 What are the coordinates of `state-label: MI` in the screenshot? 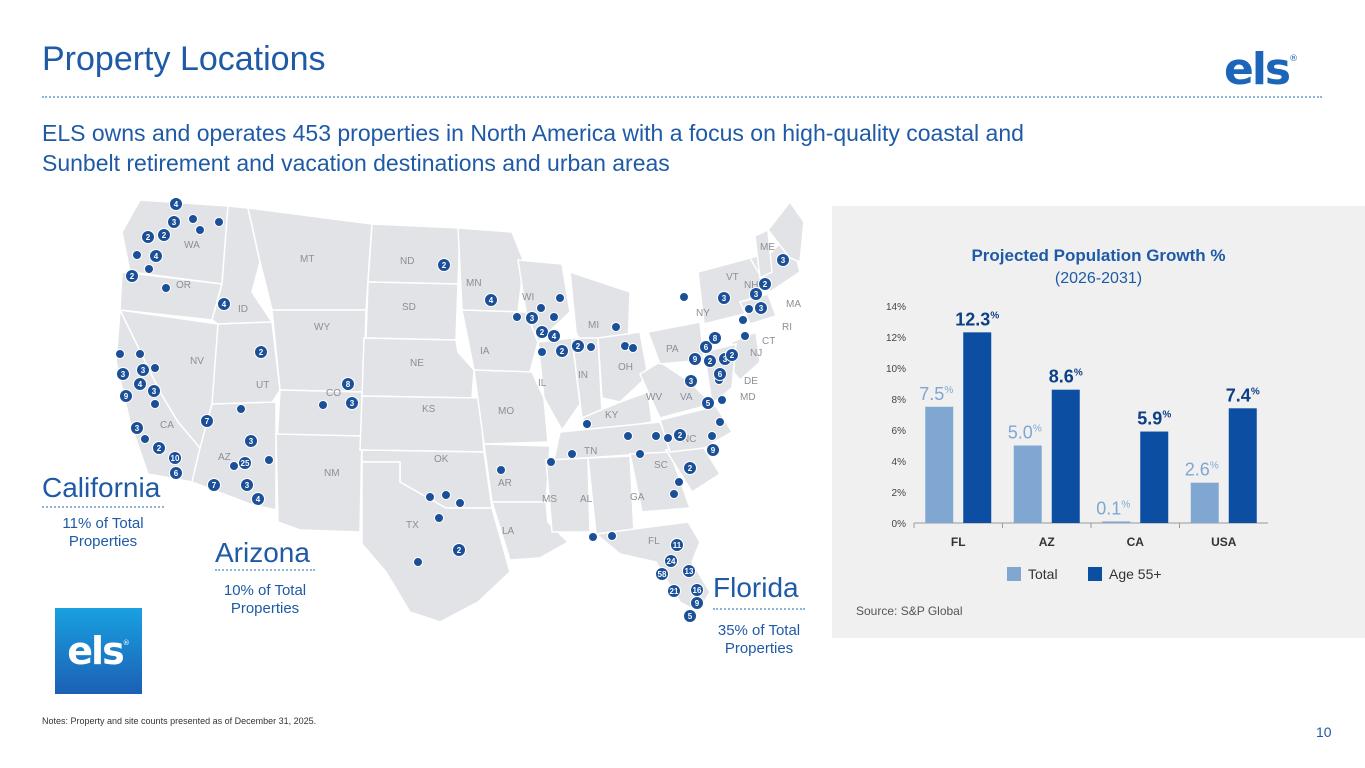 It's located at (593, 325).